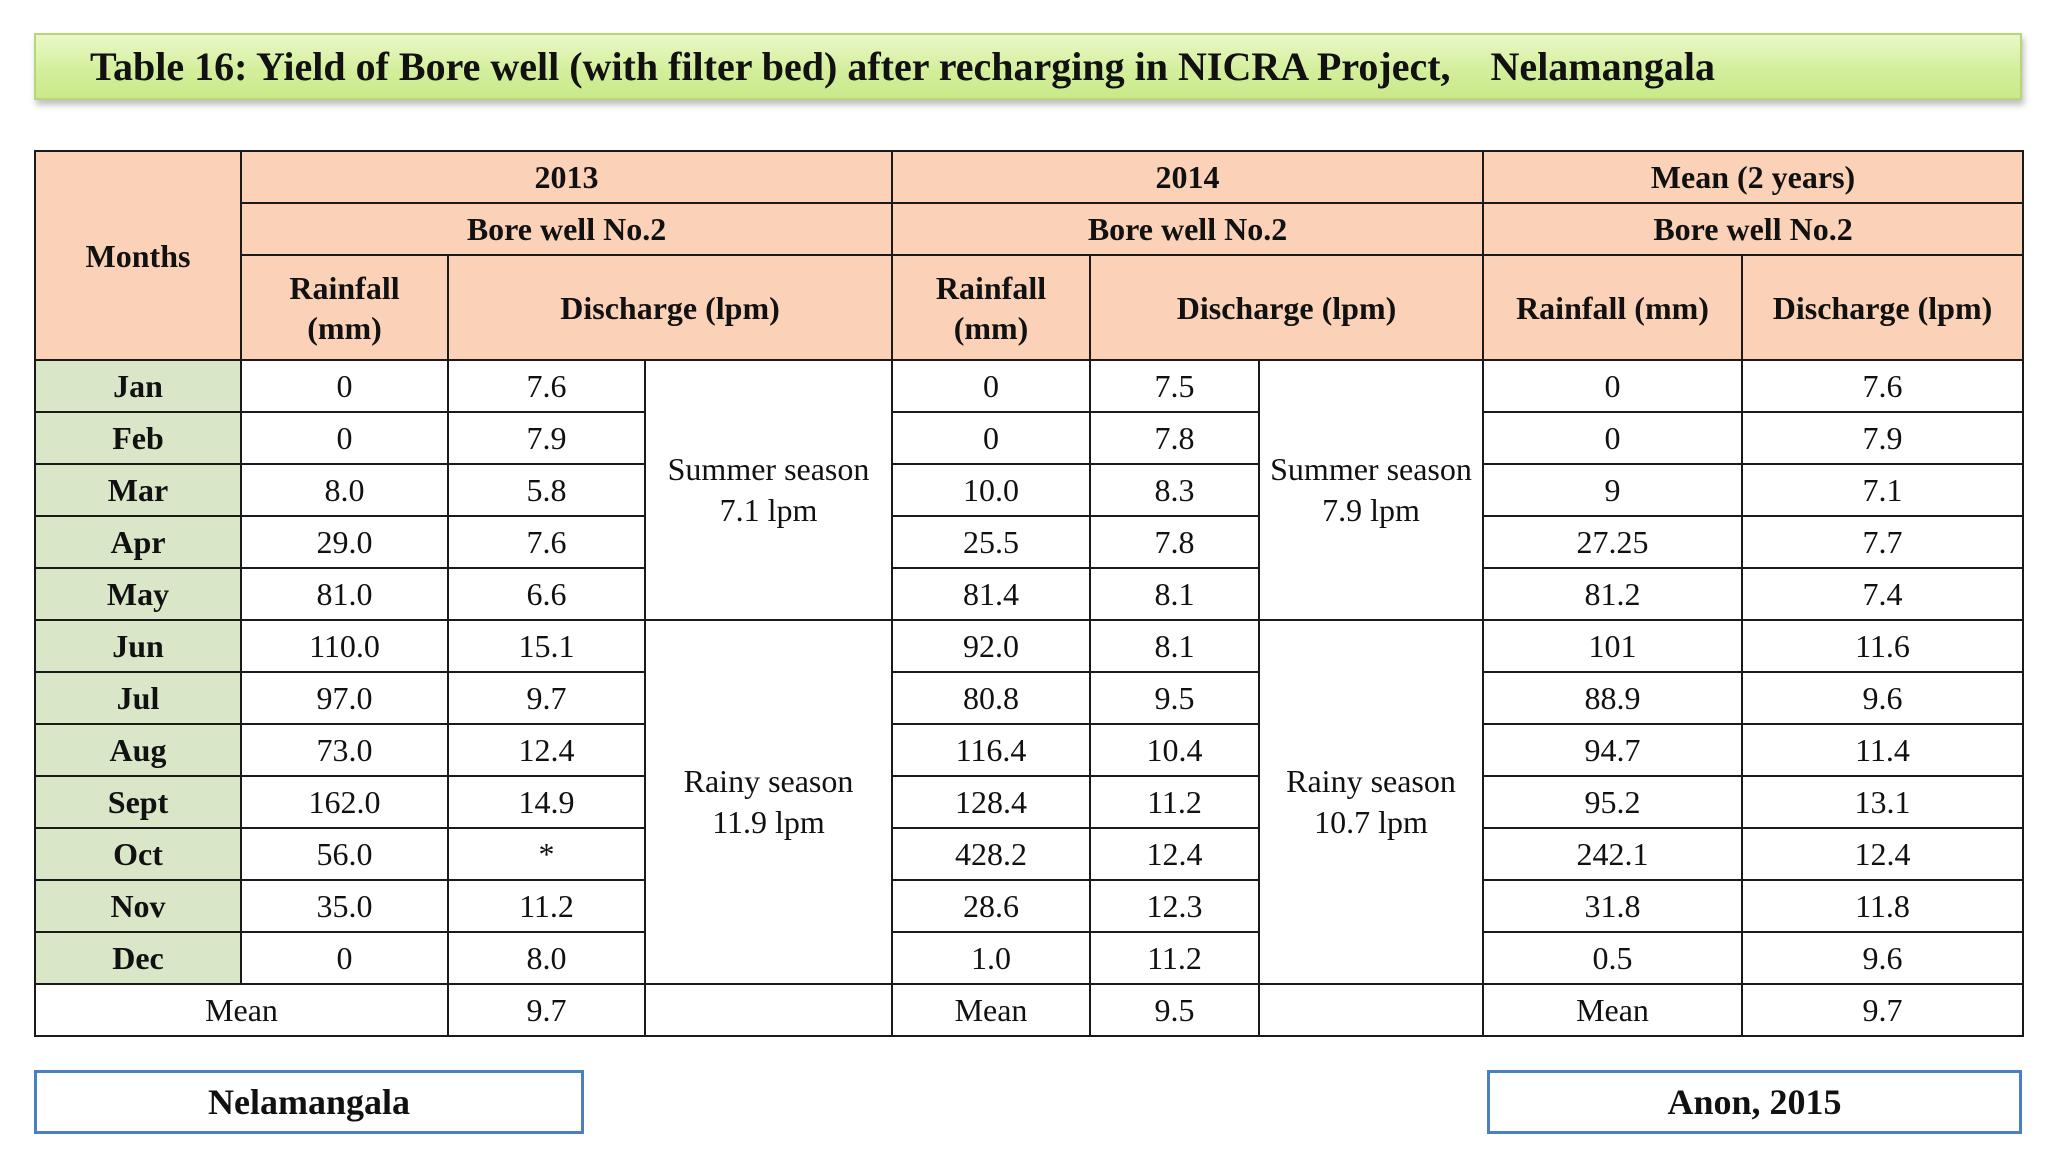 The height and width of the screenshot is (1155, 2048). What do you see at coordinates (768, 510) in the screenshot?
I see `season-discharge: 7.1 lpm` at bounding box center [768, 510].